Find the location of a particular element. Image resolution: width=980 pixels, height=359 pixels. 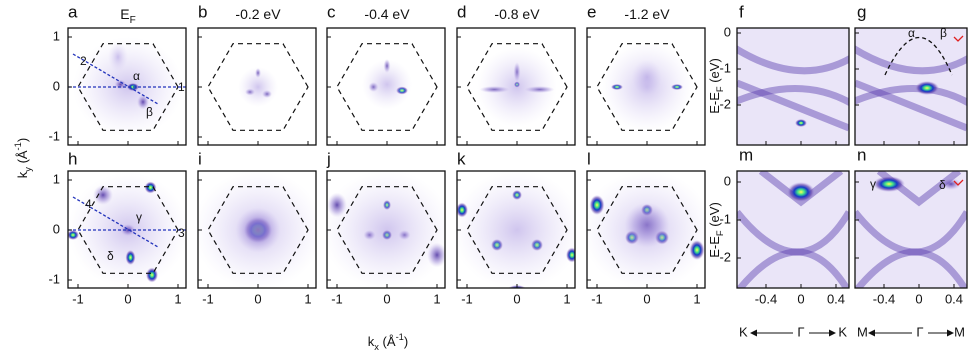

fit-curve is located at coordinates (918, 56).